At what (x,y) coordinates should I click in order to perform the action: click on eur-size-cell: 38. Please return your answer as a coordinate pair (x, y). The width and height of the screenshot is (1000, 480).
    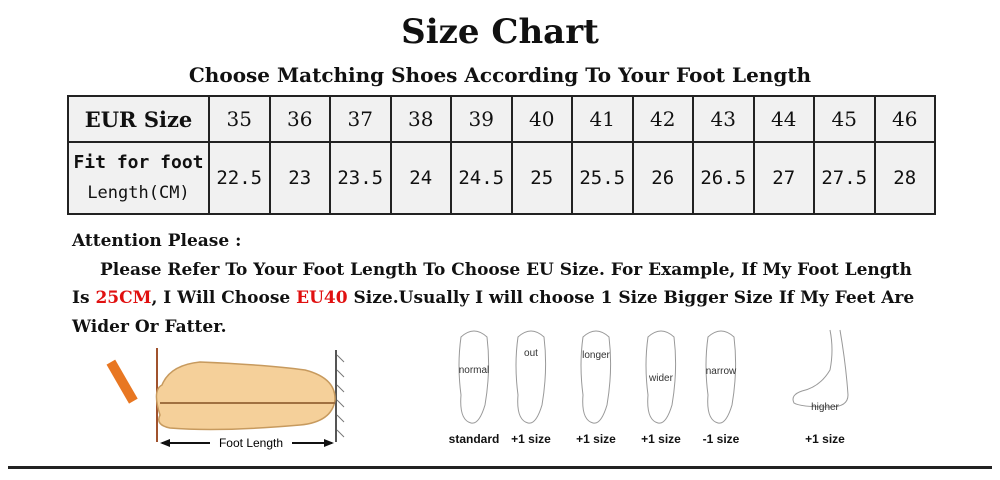
    Looking at the image, I should click on (420, 119).